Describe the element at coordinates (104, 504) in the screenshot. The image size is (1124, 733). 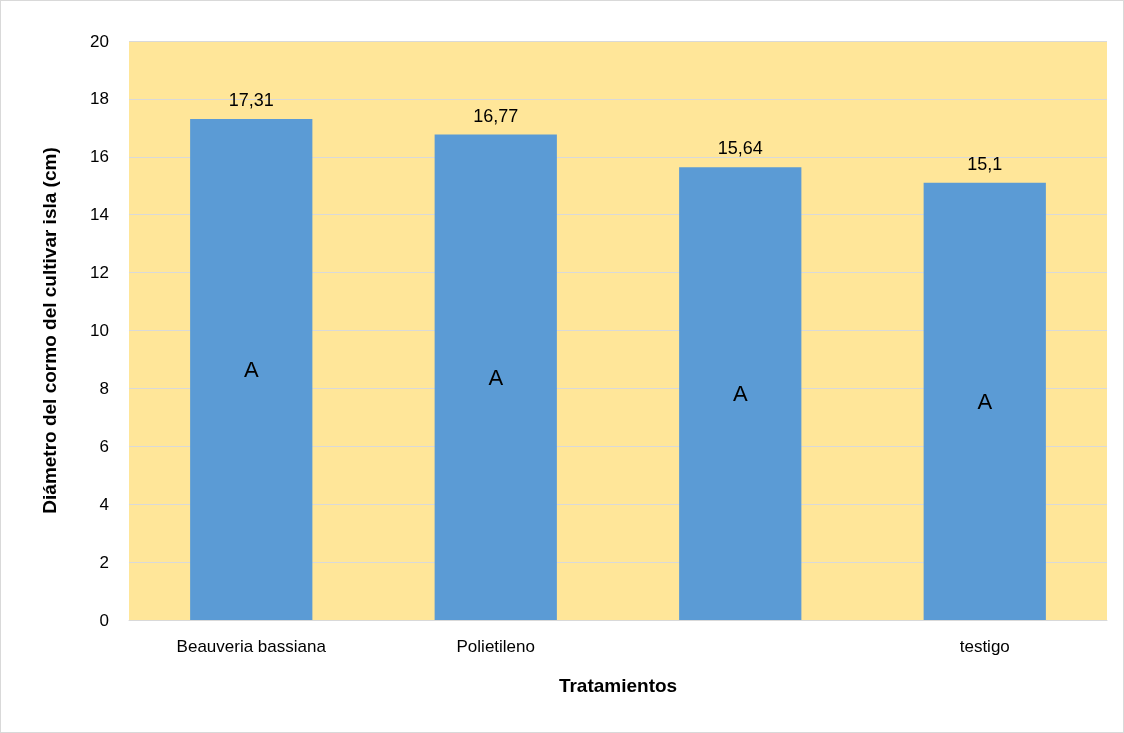
I see `y-tick-label: 4` at that location.